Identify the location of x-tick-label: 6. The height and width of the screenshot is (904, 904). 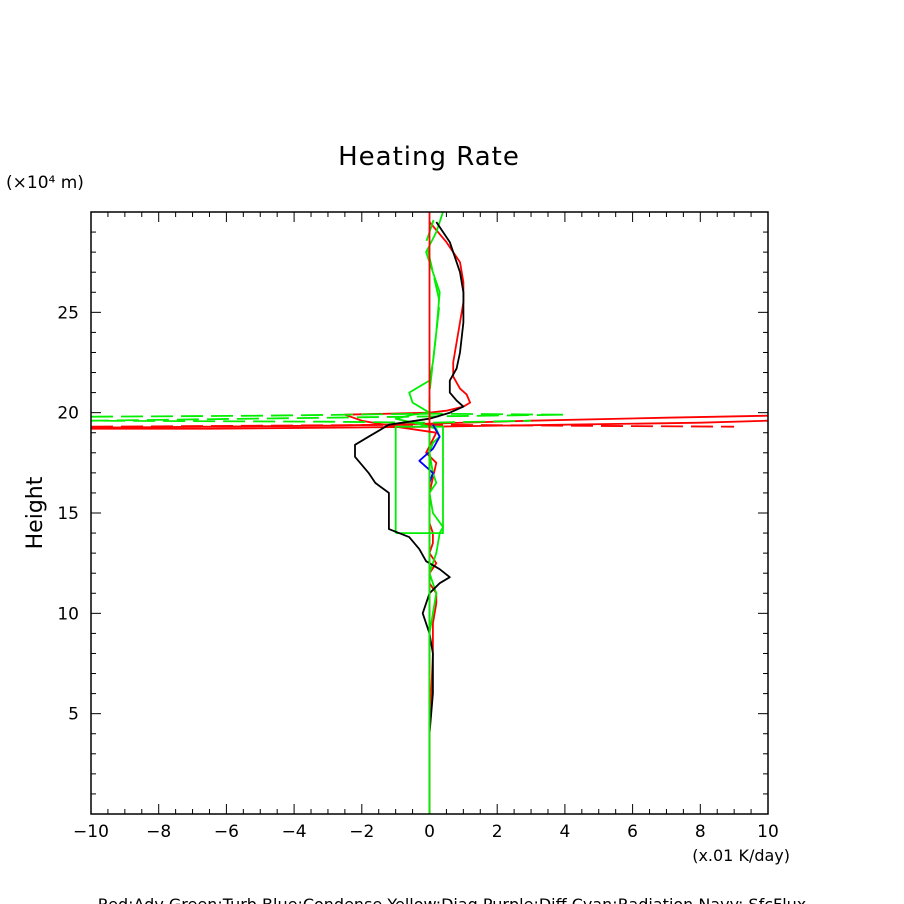
(632, 832).